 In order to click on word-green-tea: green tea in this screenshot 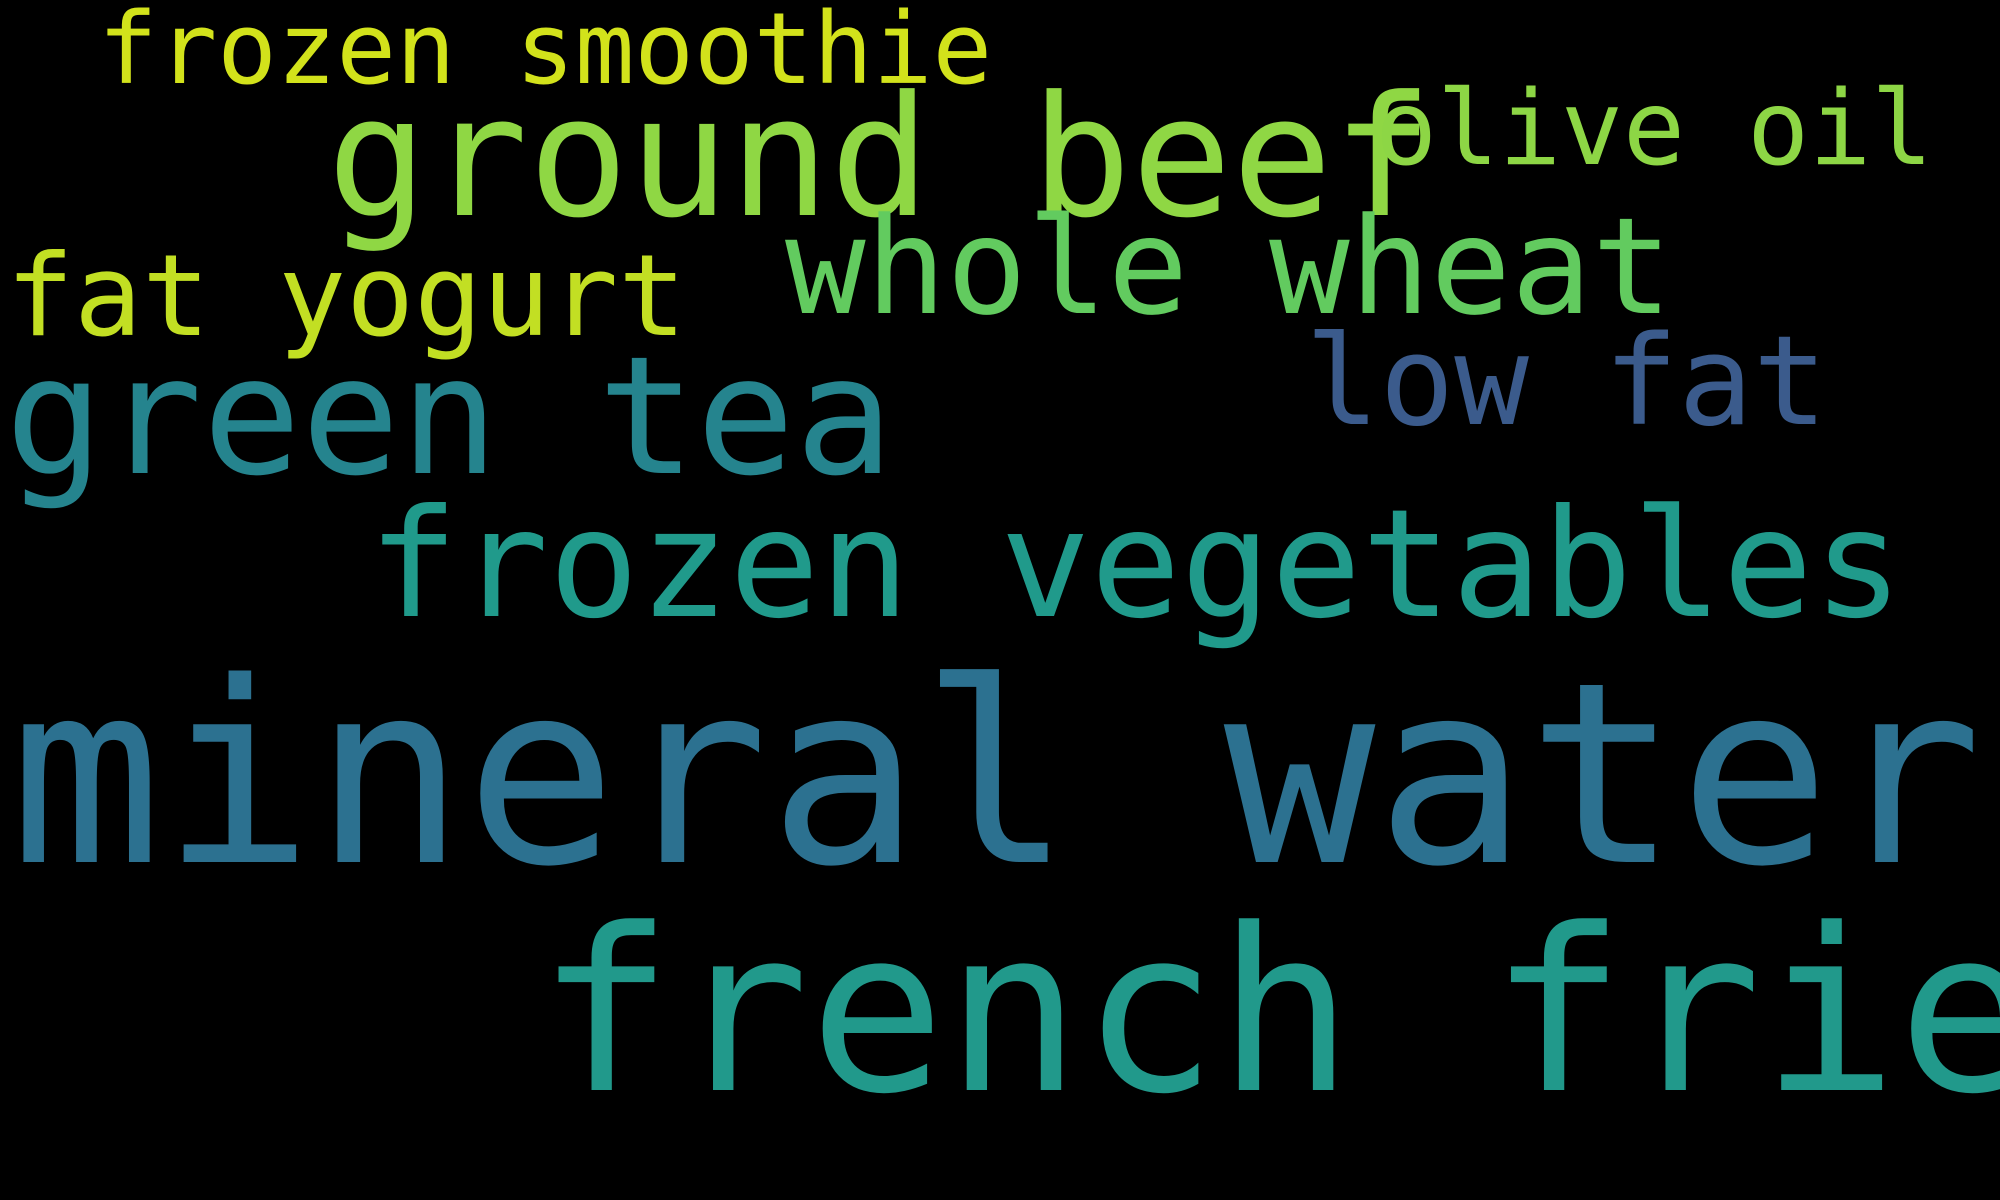, I will do `click(449, 416)`.